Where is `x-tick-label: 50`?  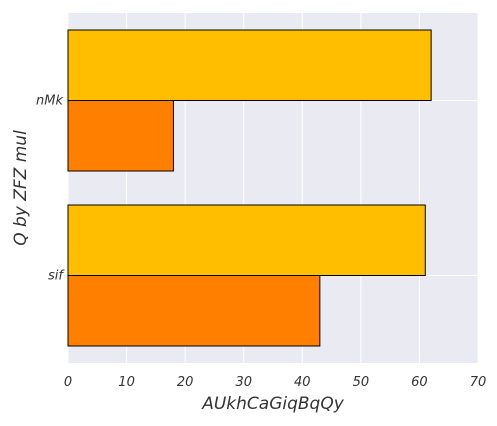 x-tick-label: 50 is located at coordinates (361, 382).